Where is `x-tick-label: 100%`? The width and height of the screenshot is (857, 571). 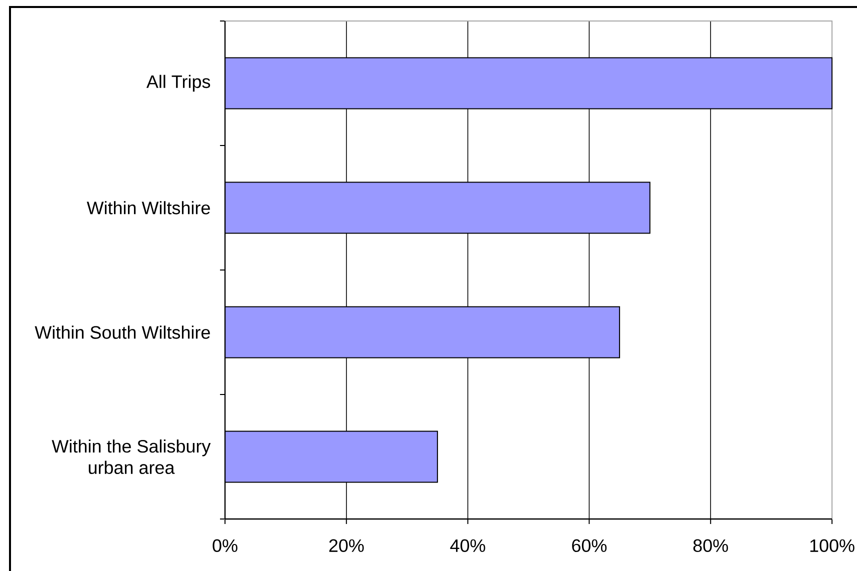 x-tick-label: 100% is located at coordinates (832, 545).